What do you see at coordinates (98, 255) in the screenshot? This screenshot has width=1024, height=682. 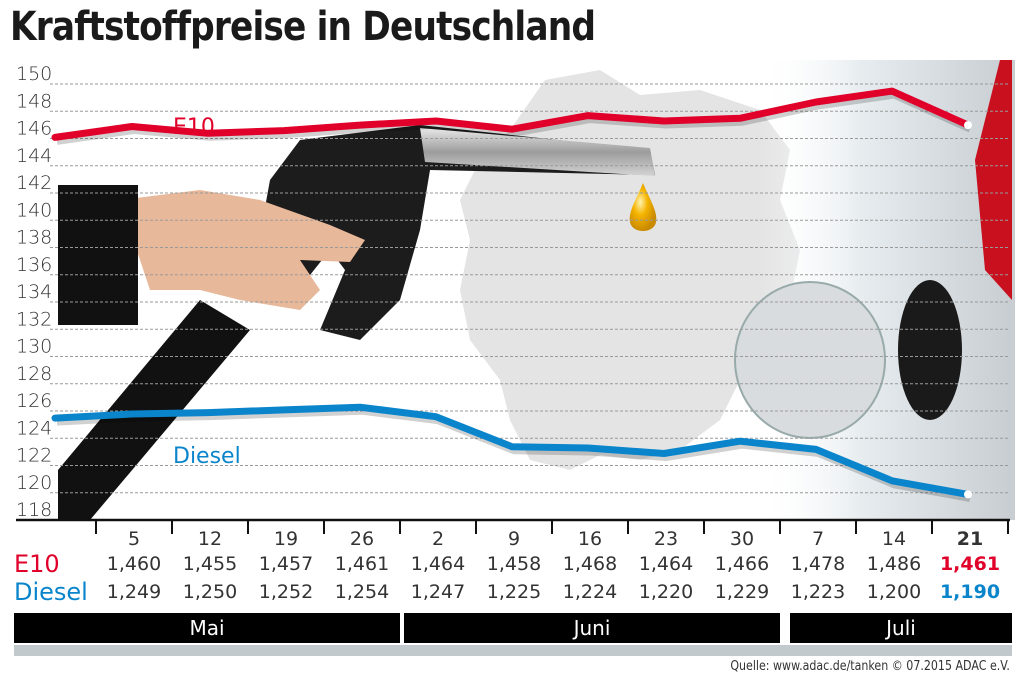 I see `sleeve-shape` at bounding box center [98, 255].